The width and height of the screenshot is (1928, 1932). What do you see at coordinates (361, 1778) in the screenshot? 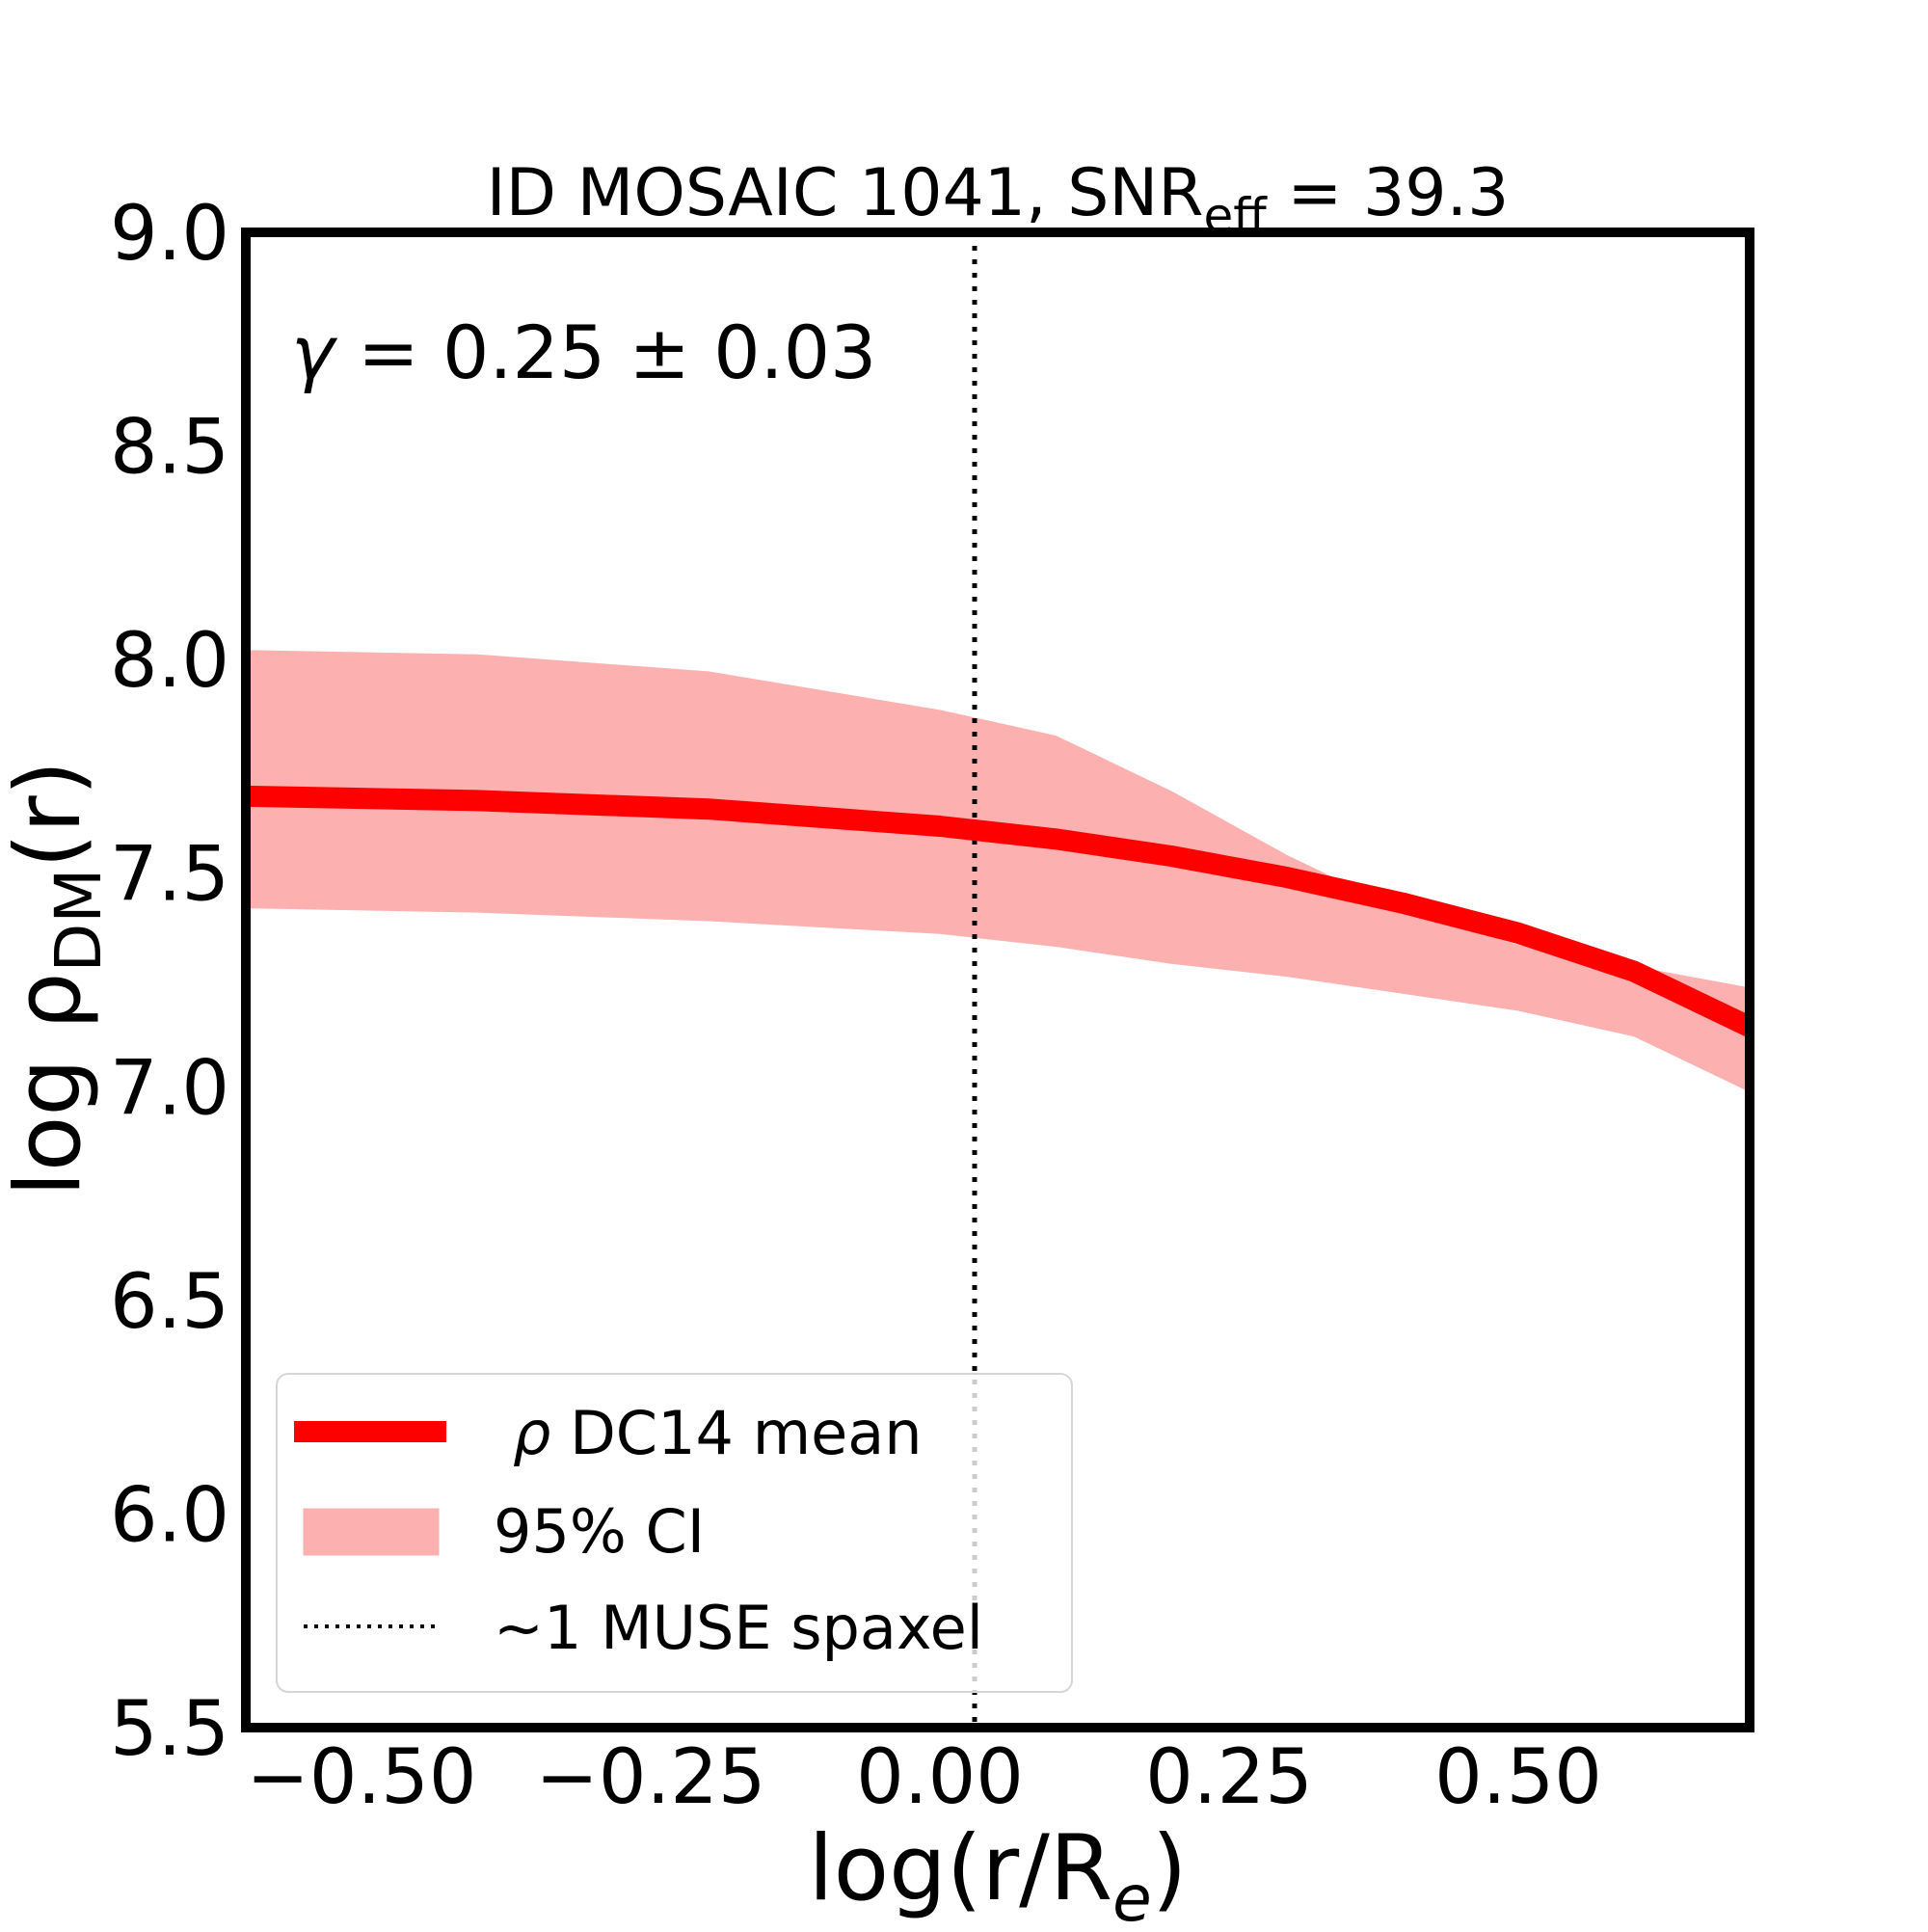
I see `x-tick-label: −0.50` at bounding box center [361, 1778].